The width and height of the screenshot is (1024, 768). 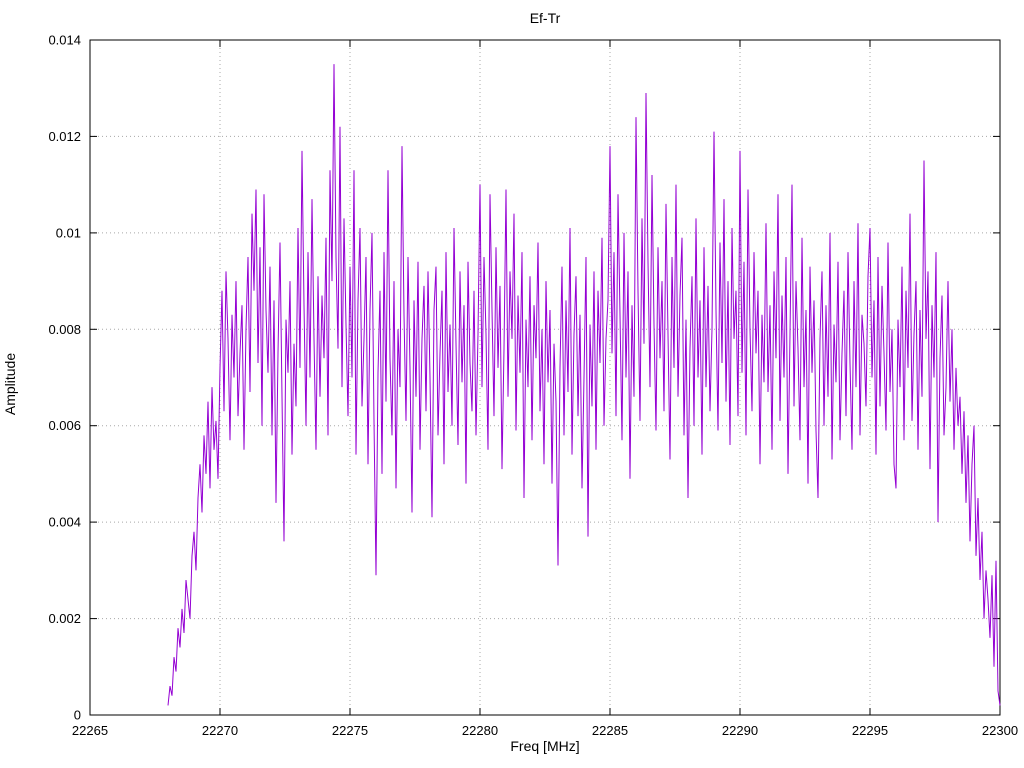 I want to click on svg-text: 22275, so click(x=350, y=730).